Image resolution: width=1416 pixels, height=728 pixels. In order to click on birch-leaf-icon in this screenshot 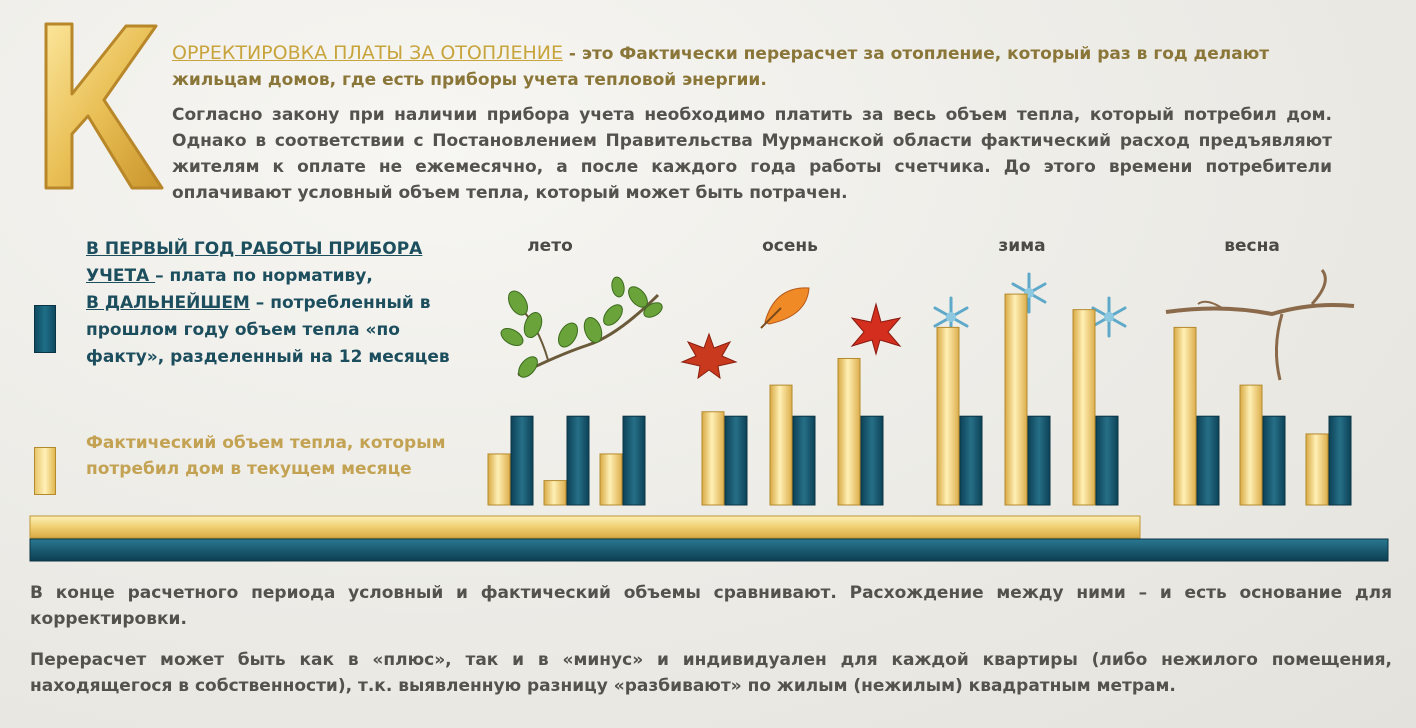, I will do `click(785, 308)`.